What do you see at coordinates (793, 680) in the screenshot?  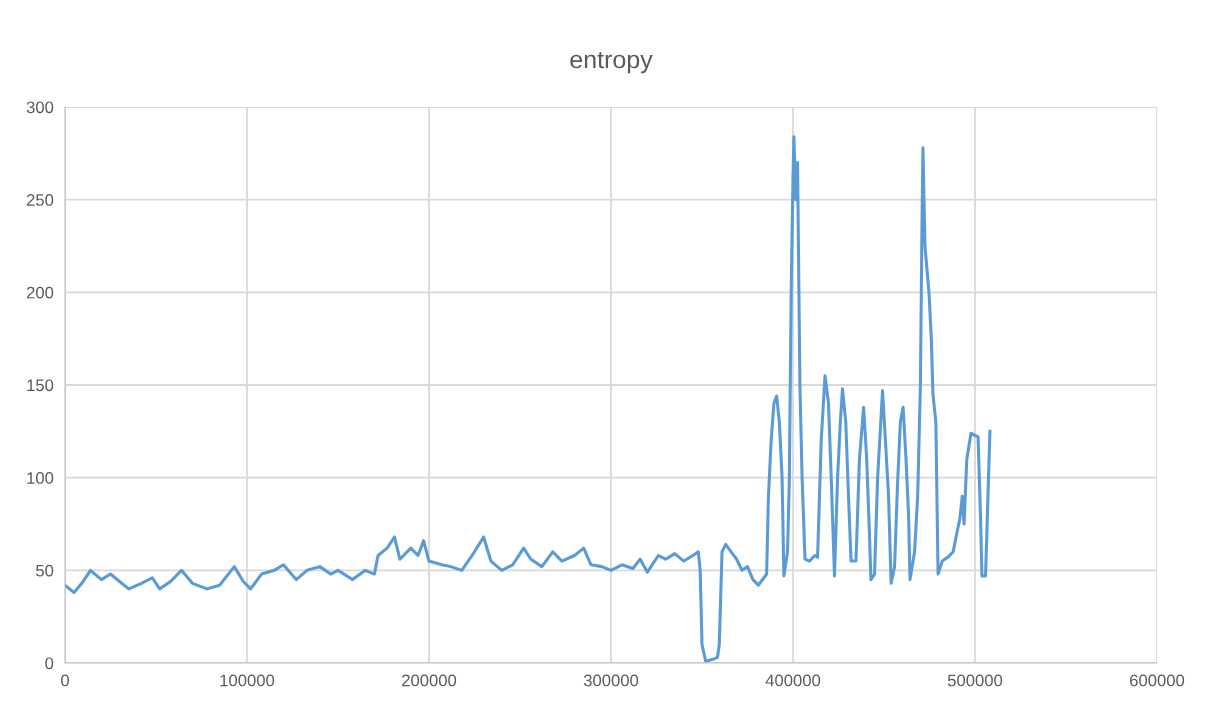 I see `x-tick-label: 400000` at bounding box center [793, 680].